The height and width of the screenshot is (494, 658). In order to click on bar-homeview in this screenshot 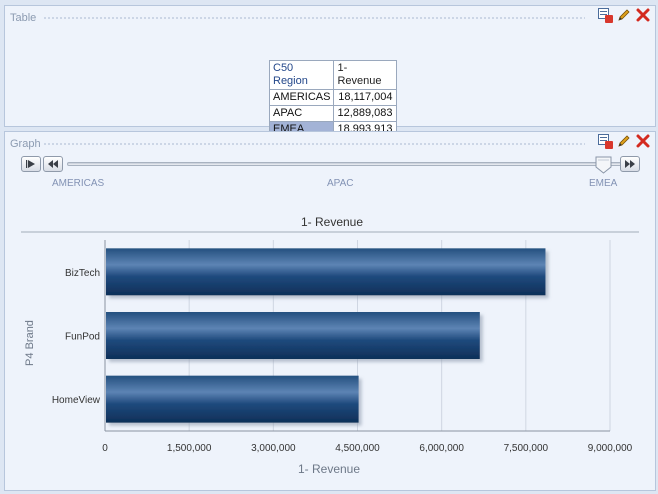, I will do `click(232, 399)`.